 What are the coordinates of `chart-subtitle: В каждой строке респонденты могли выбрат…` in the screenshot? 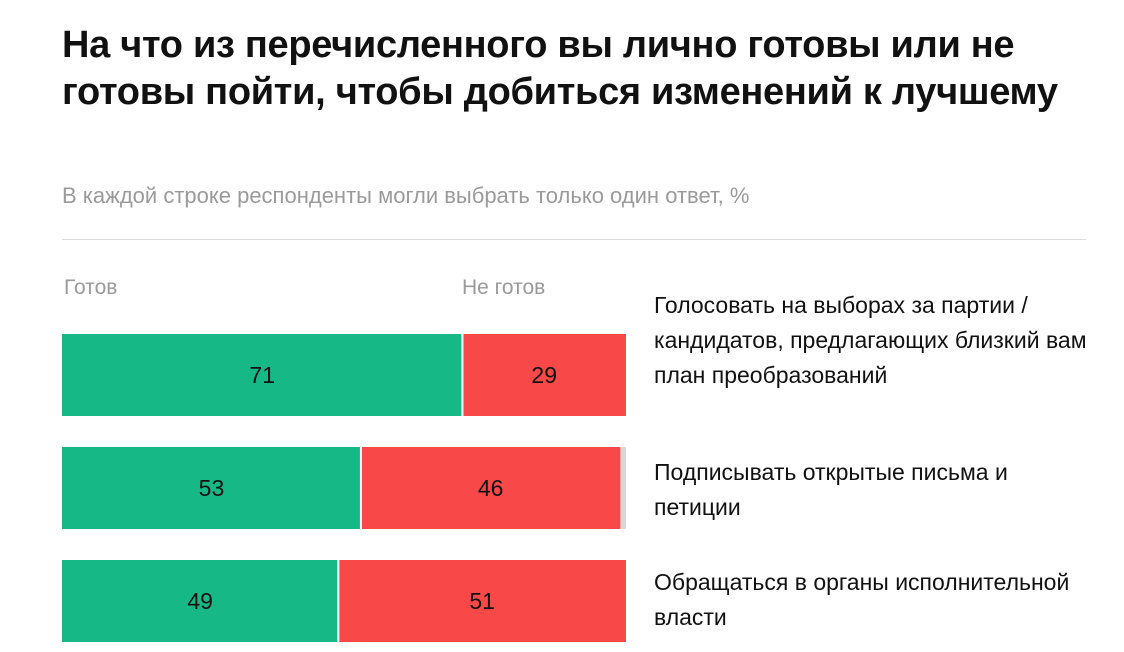 It's located at (406, 195).